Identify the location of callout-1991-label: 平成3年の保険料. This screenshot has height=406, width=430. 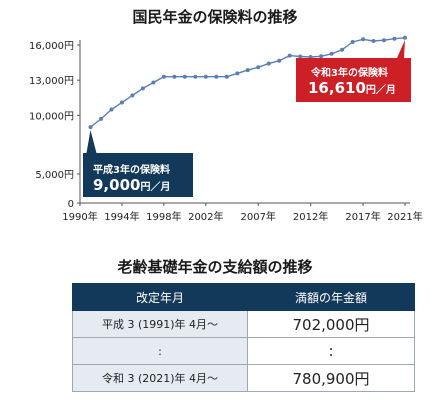
(131, 170).